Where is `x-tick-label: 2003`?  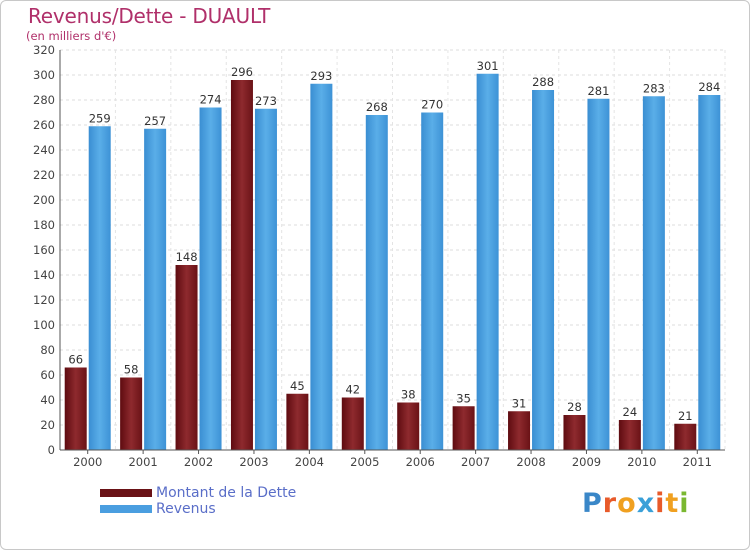
x-tick-label: 2003 is located at coordinates (253, 462).